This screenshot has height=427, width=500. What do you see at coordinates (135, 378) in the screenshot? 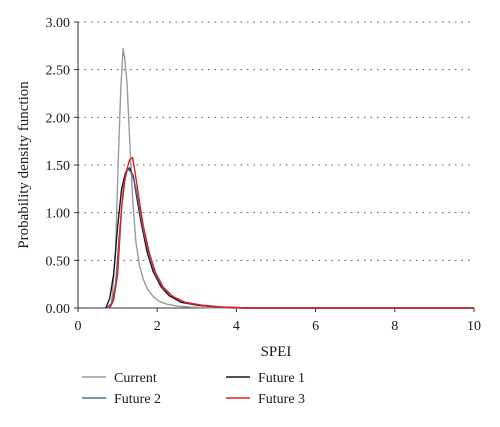
I see `legend-label-current: Current` at bounding box center [135, 378].